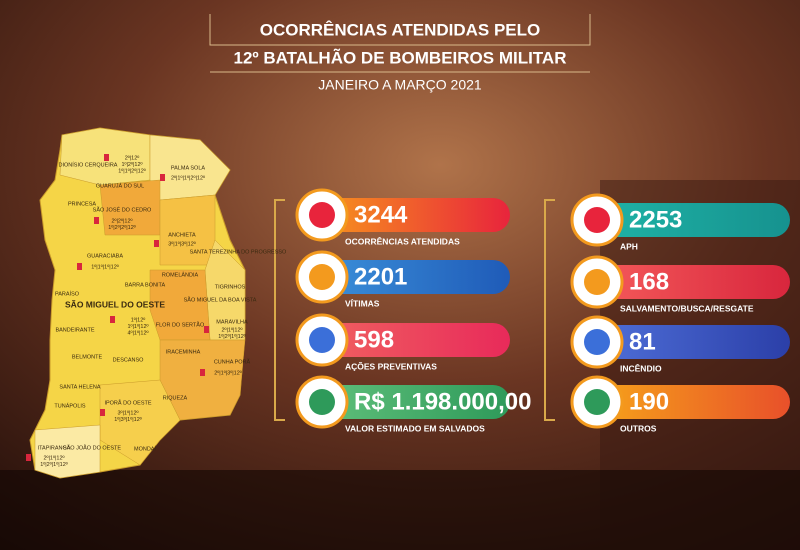 Image resolution: width=800 pixels, height=550 pixels. I want to click on region-name: DIONÍSIO CERQUEIRA, so click(88, 164).